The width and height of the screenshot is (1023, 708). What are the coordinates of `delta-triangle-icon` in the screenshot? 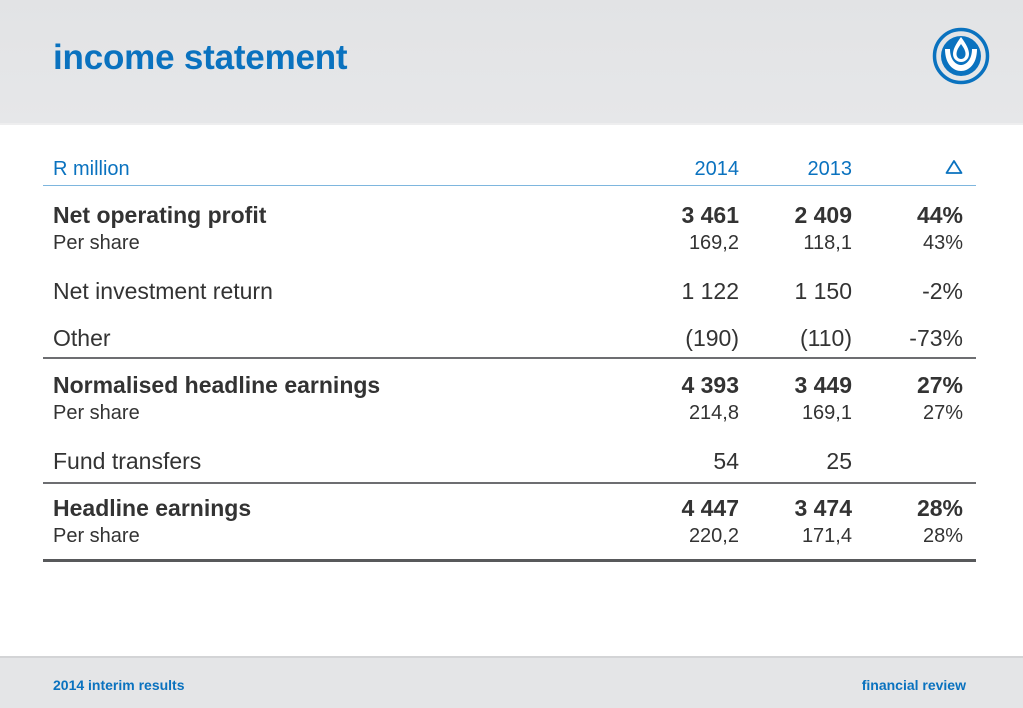 It's located at (954, 167).